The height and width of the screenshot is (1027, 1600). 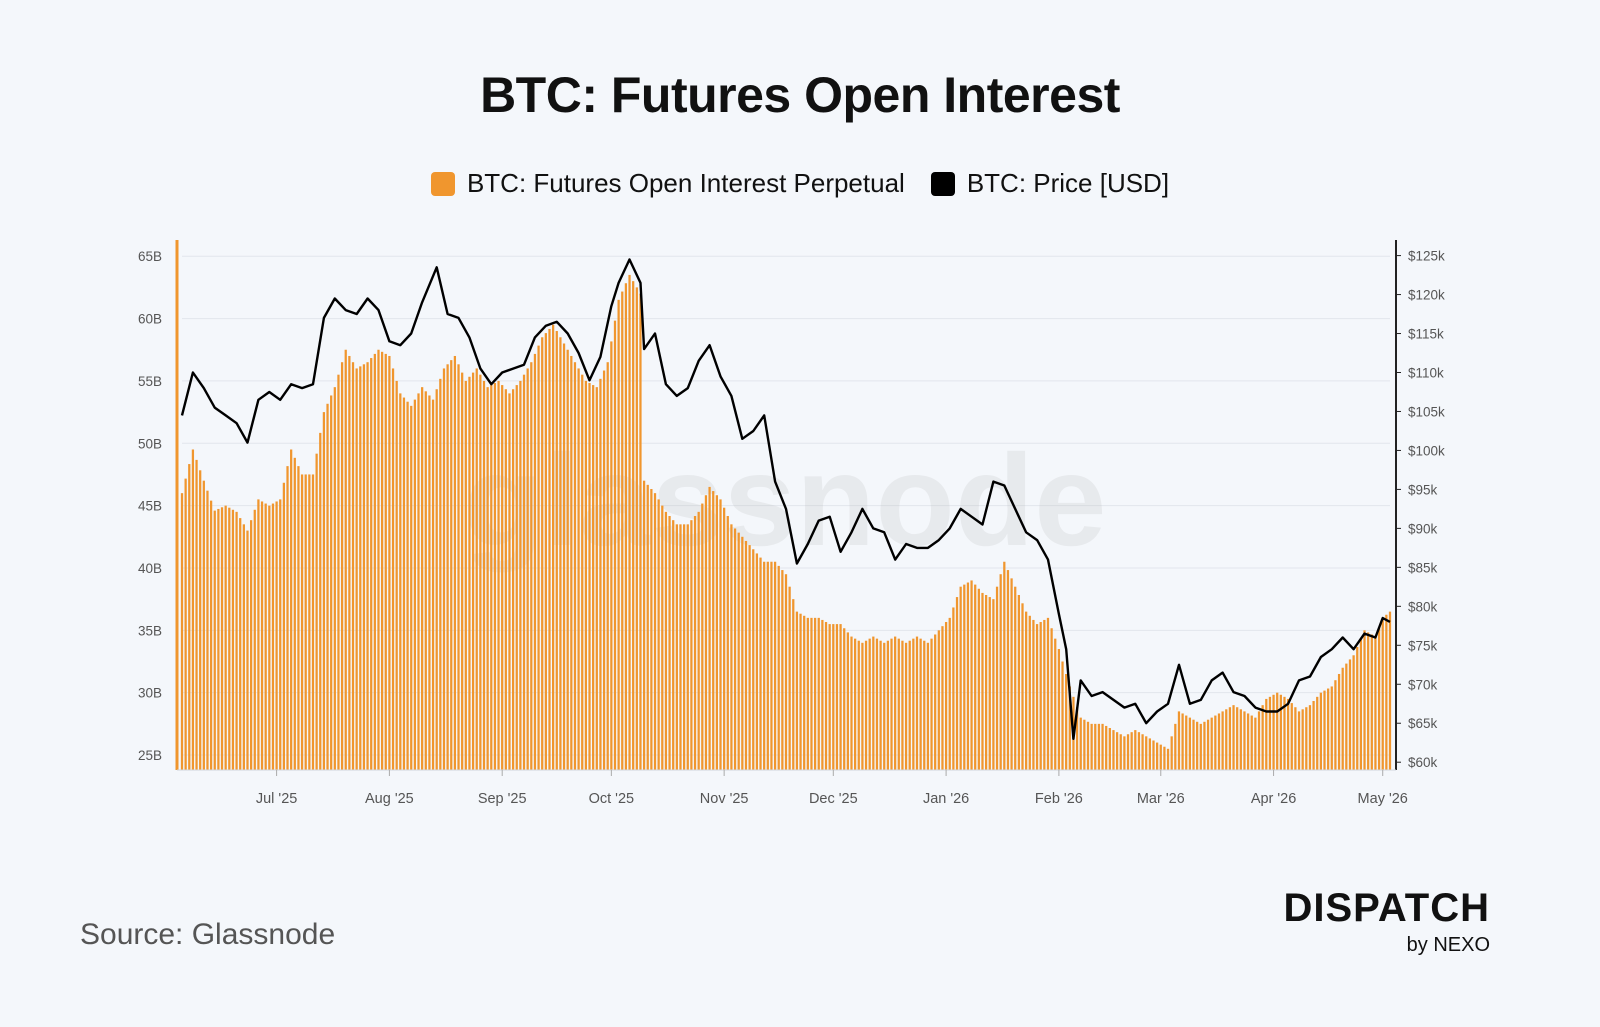 What do you see at coordinates (1423, 606) in the screenshot?
I see `y-right-tick-label: $80k` at bounding box center [1423, 606].